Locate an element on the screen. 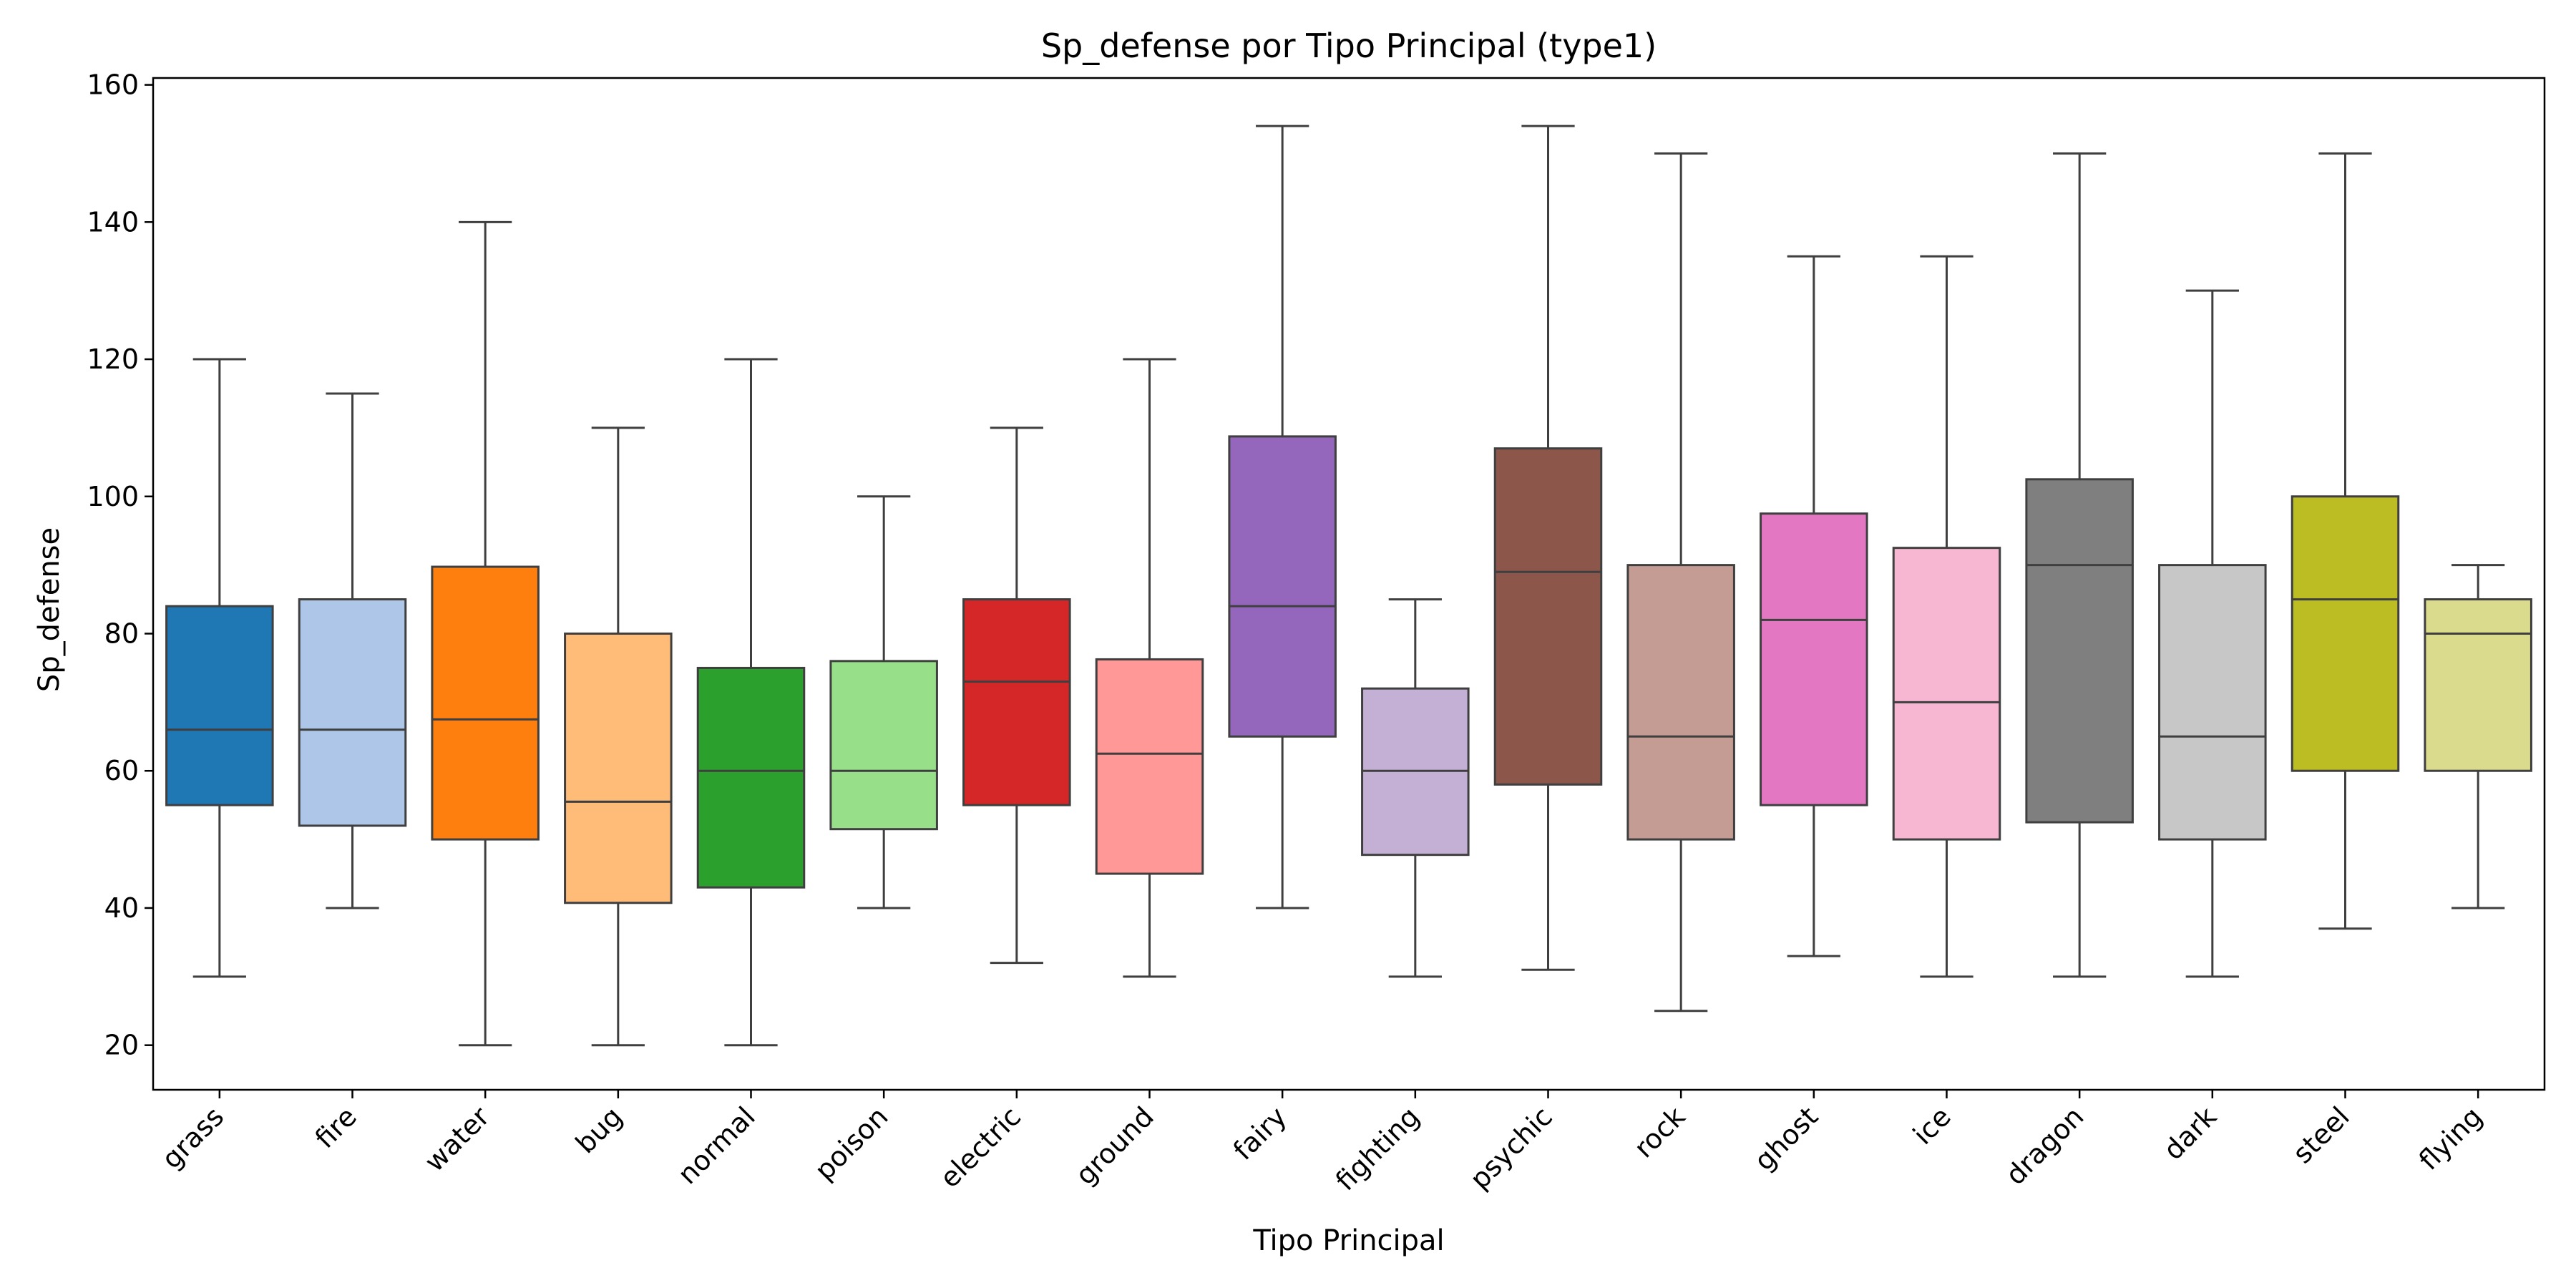 The height and width of the screenshot is (1288, 2576). box-normal is located at coordinates (751, 702).